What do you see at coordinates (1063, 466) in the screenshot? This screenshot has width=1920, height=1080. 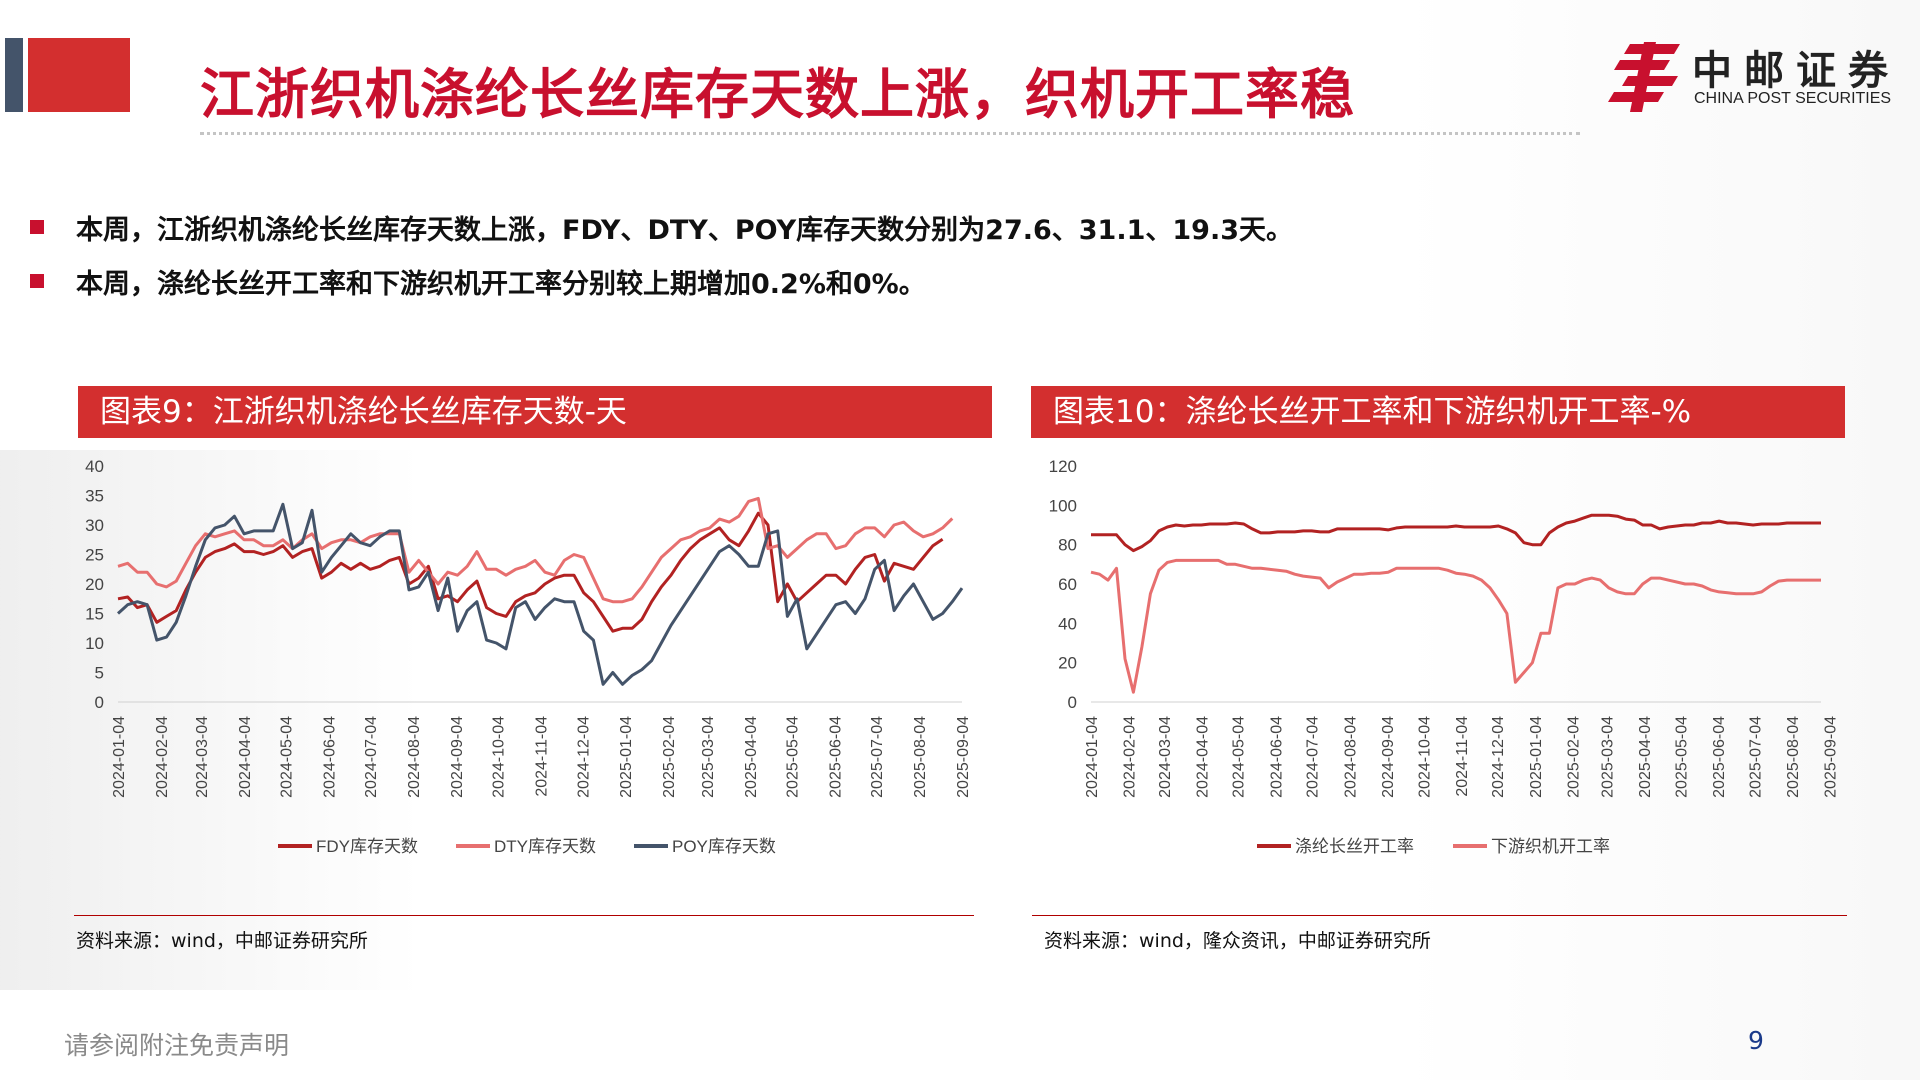 I see `y-tick-label: 120` at bounding box center [1063, 466].